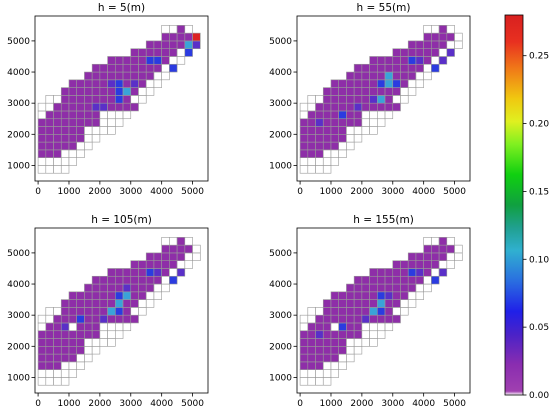  What do you see at coordinates (300, 192) in the screenshot?
I see `x-tick-label: 0` at bounding box center [300, 192].